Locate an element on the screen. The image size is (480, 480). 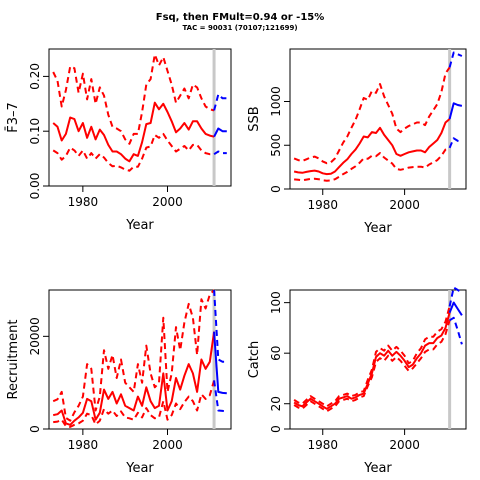
y-tick-label: 0.10 is located at coordinates (35, 131).